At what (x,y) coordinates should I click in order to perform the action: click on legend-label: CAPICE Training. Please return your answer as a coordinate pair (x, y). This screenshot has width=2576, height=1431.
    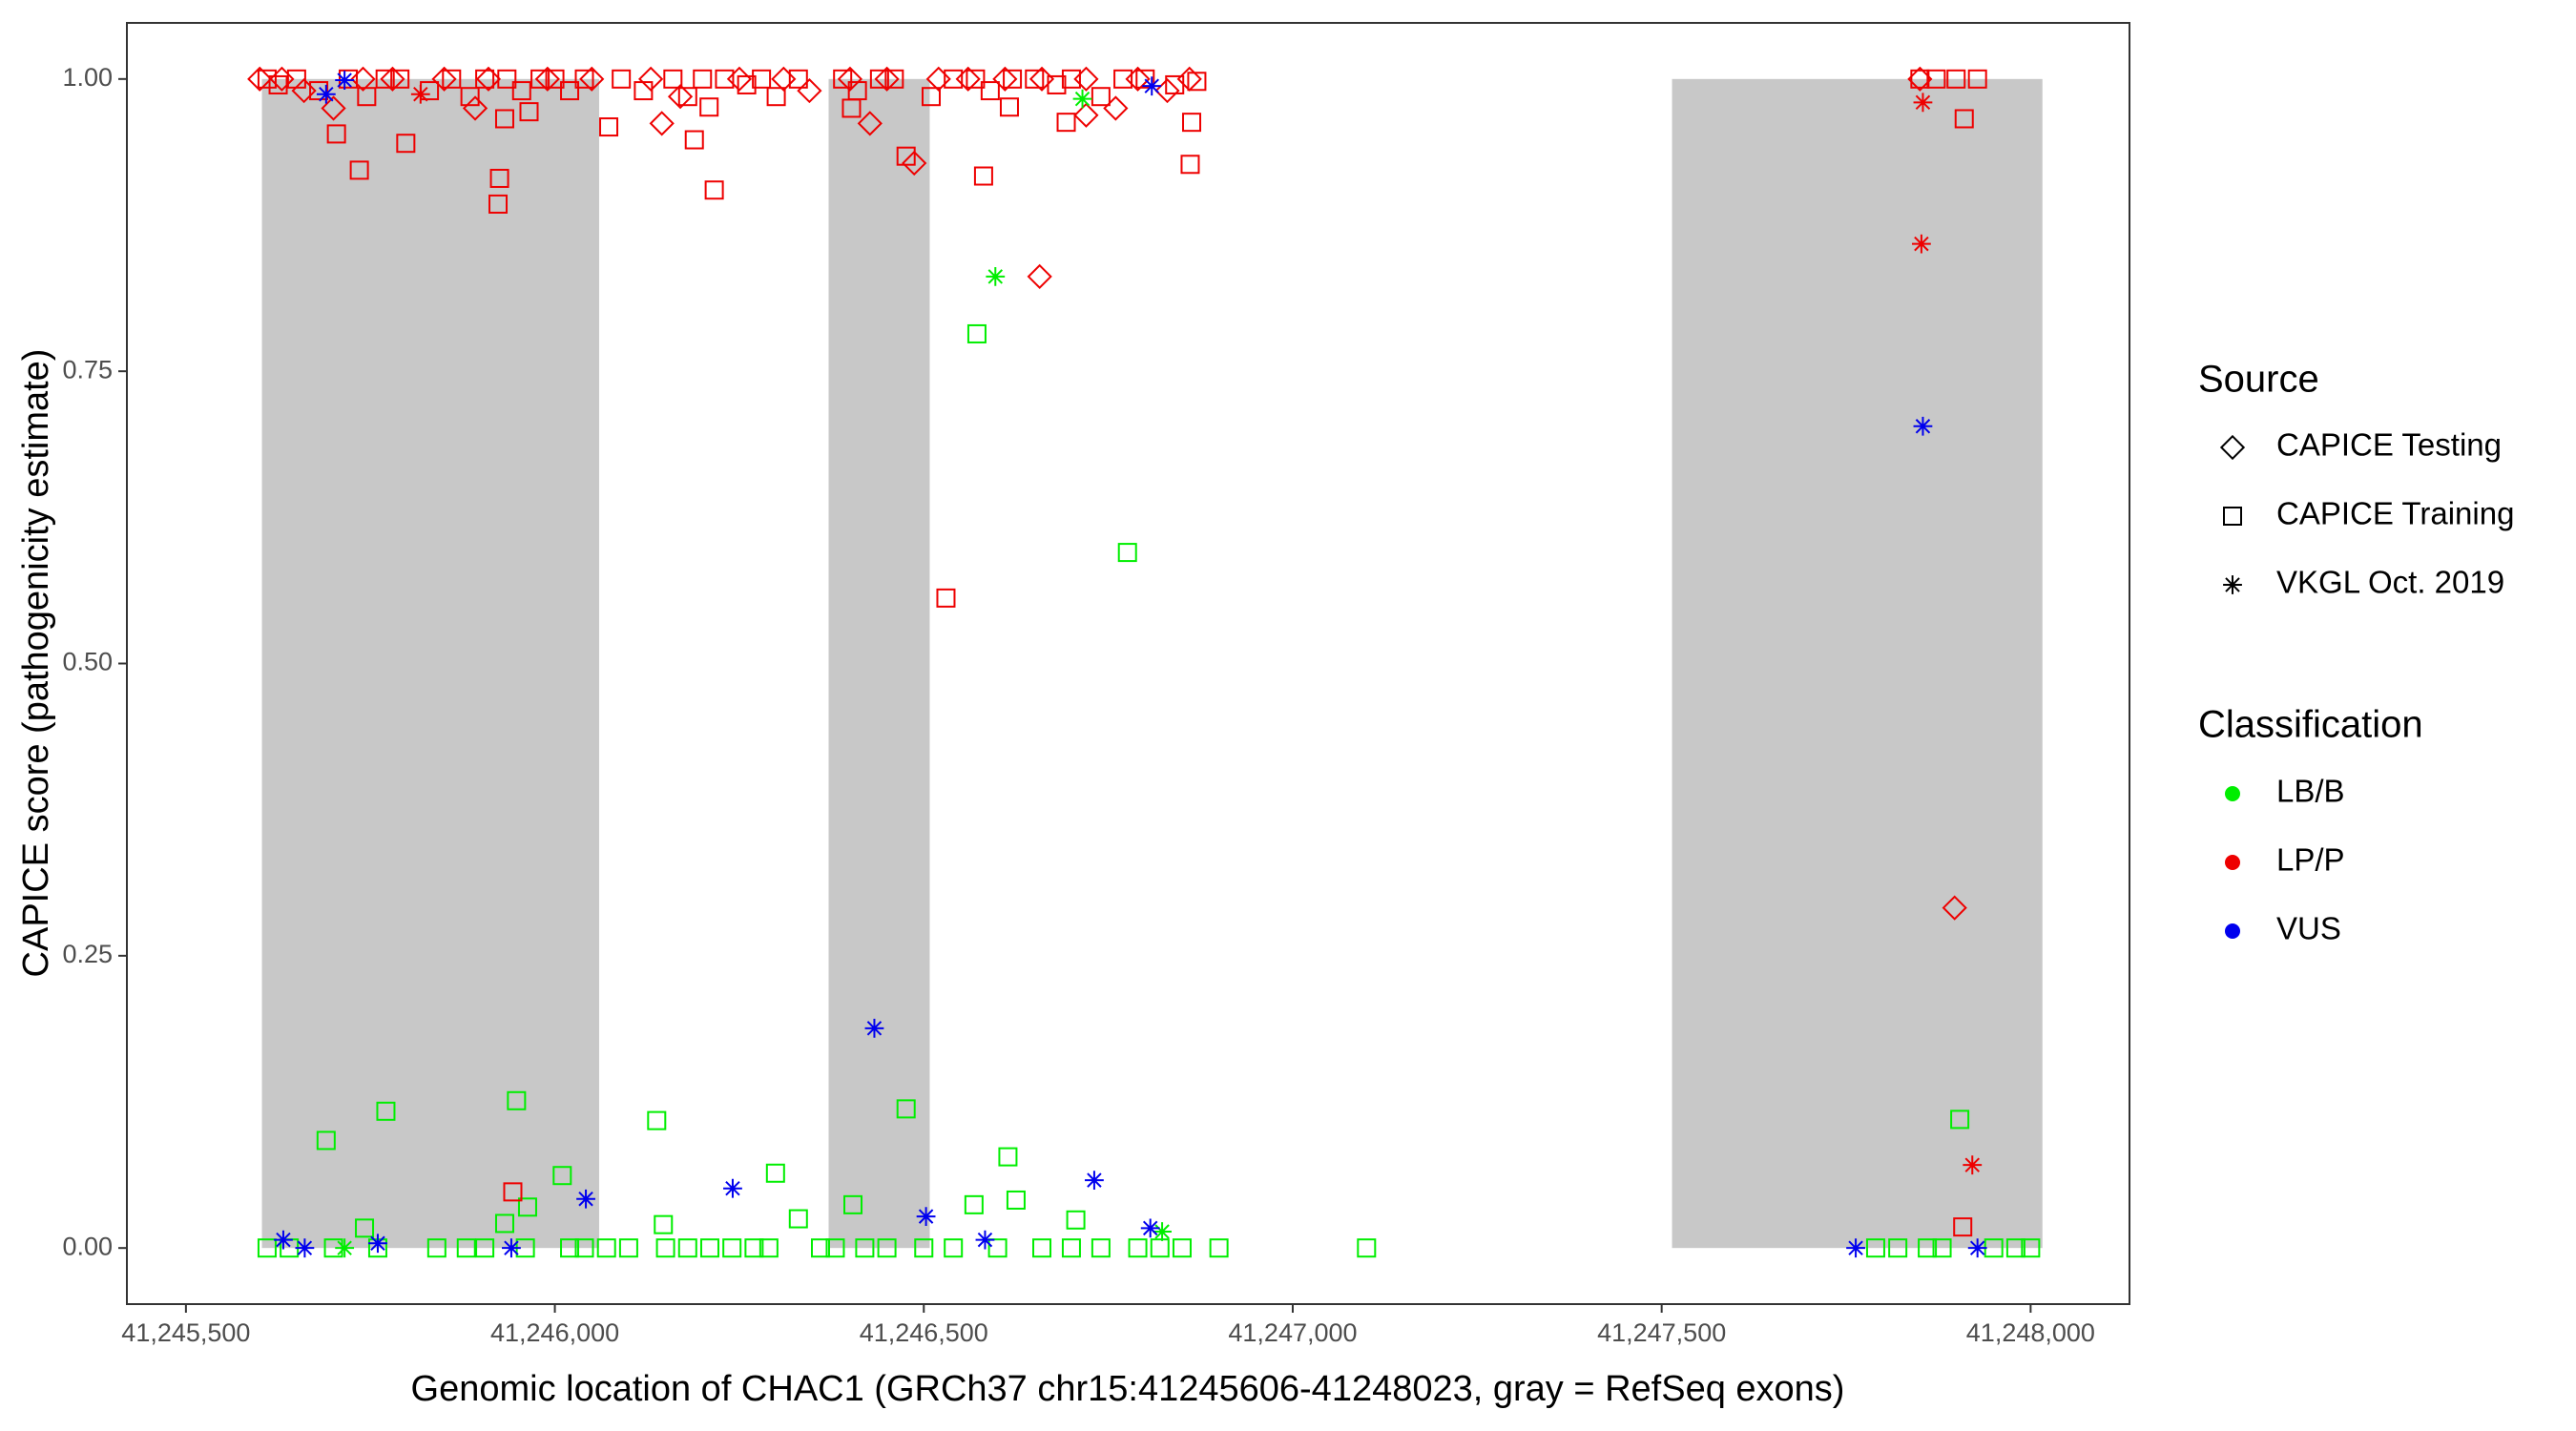
    Looking at the image, I should click on (2395, 513).